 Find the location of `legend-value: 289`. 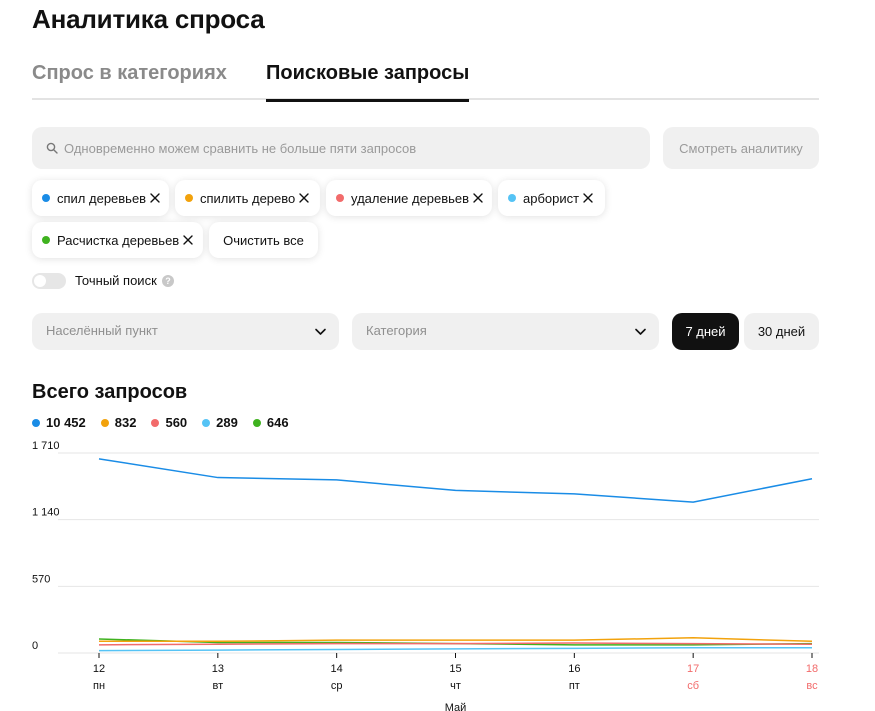

legend-value: 289 is located at coordinates (227, 422).